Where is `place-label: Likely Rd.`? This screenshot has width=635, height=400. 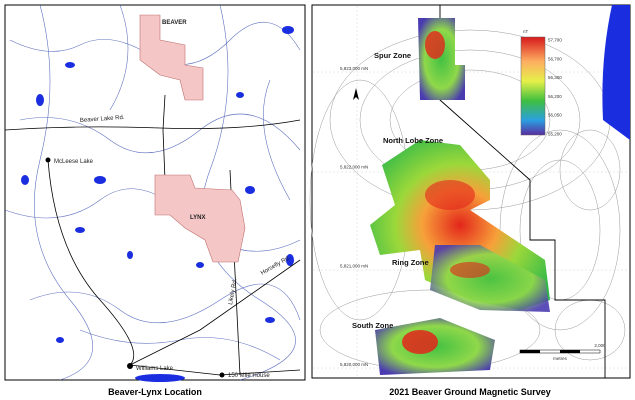 place-label: Likely Rd. is located at coordinates (233, 291).